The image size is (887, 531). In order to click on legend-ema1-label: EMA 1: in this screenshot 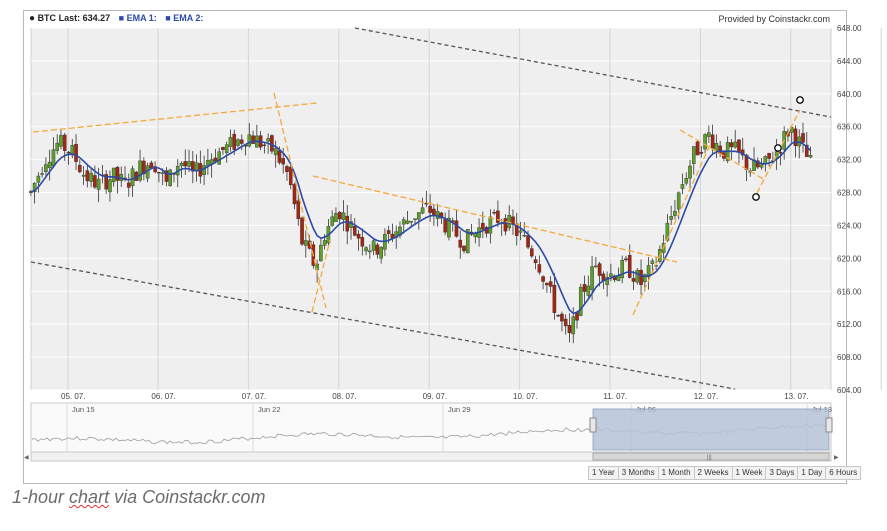, I will do `click(141, 18)`.